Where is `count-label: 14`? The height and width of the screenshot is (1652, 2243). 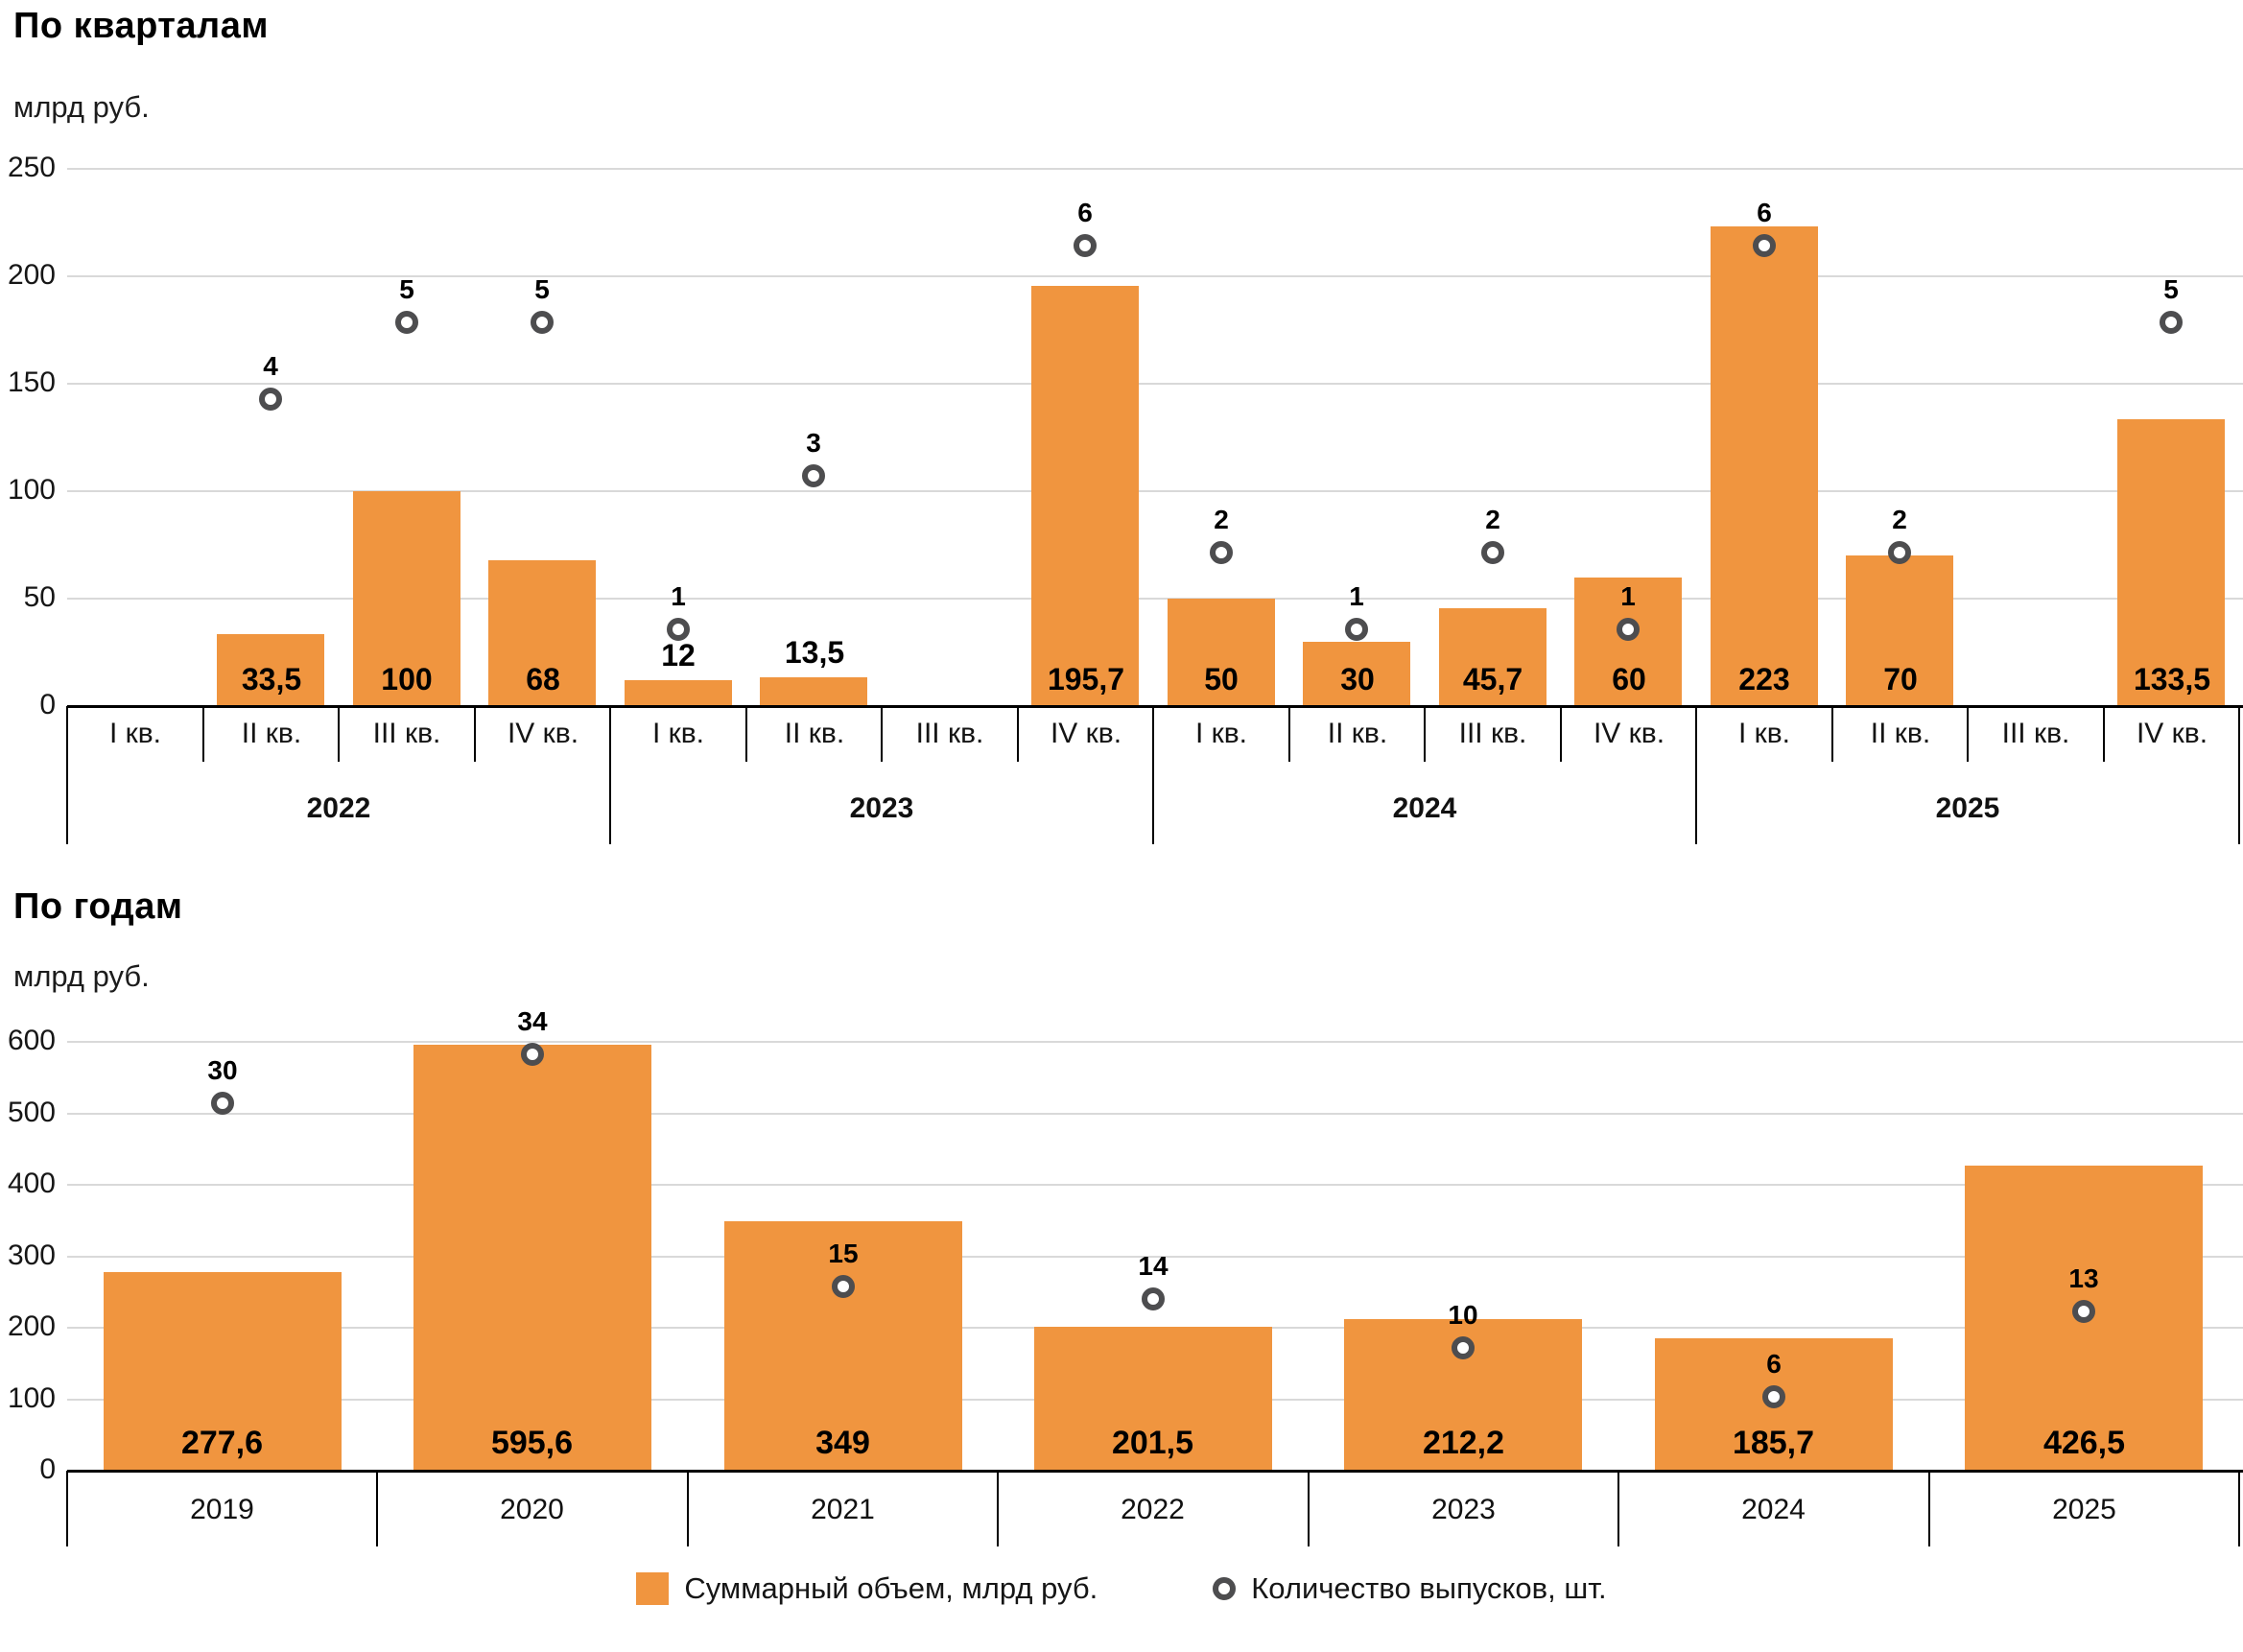
count-label: 14 is located at coordinates (1153, 1266).